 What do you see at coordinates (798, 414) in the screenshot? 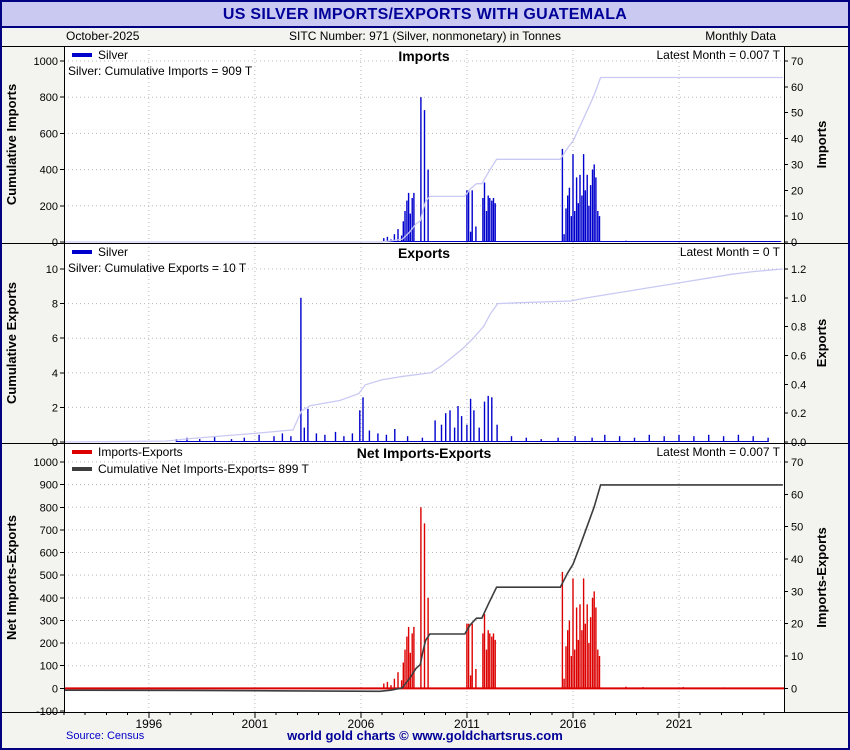
I see `right-tick-label: 0.2` at bounding box center [798, 414].